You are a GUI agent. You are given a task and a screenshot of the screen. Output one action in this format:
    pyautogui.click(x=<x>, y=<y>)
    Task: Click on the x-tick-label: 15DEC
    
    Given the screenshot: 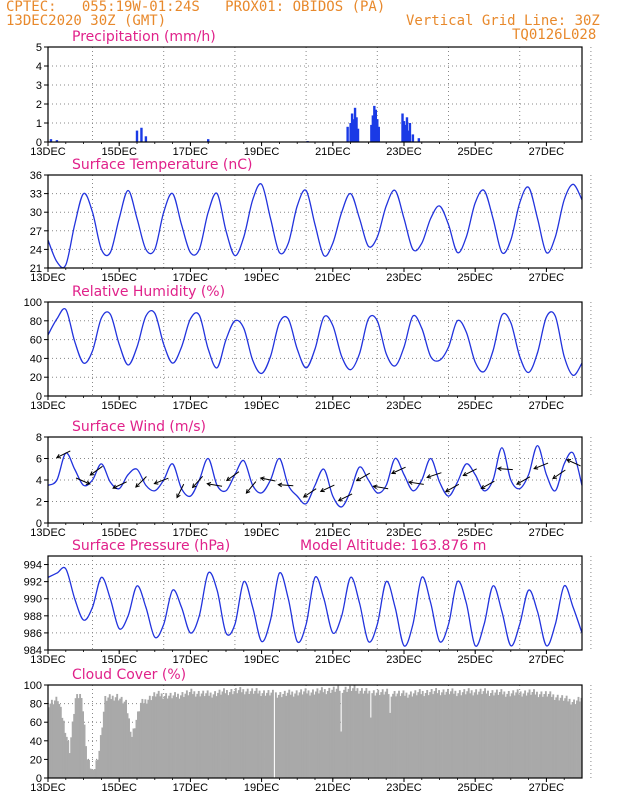 What is the action you would take?
    pyautogui.click(x=119, y=660)
    